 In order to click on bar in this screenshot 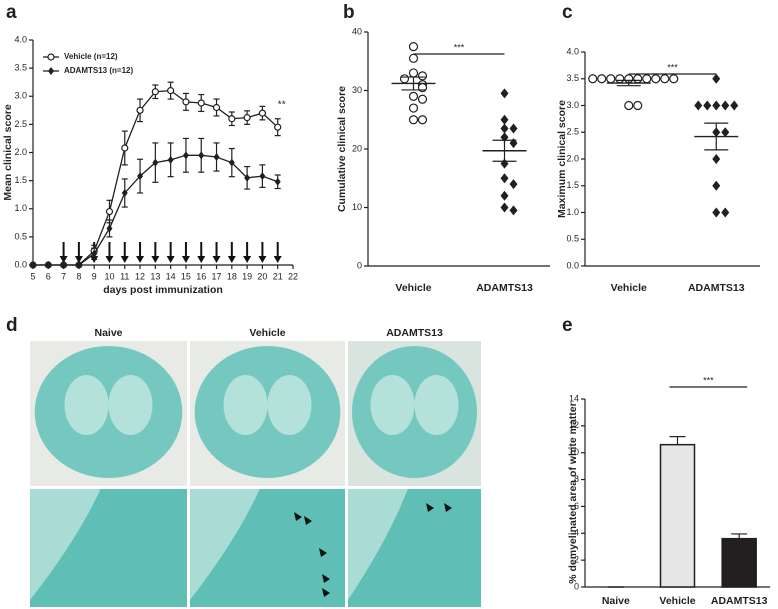, I will do `click(677, 515)`.